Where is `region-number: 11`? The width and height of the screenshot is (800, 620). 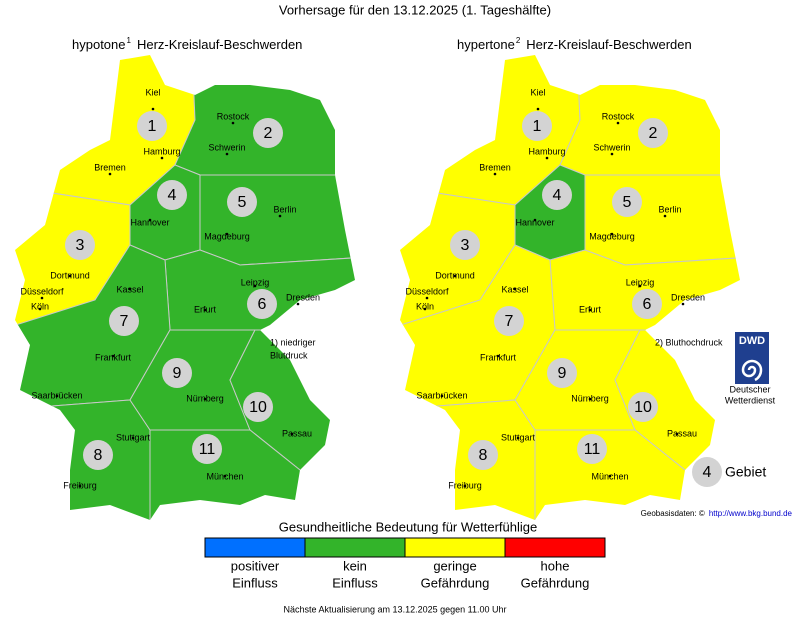
region-number: 11 is located at coordinates (207, 449).